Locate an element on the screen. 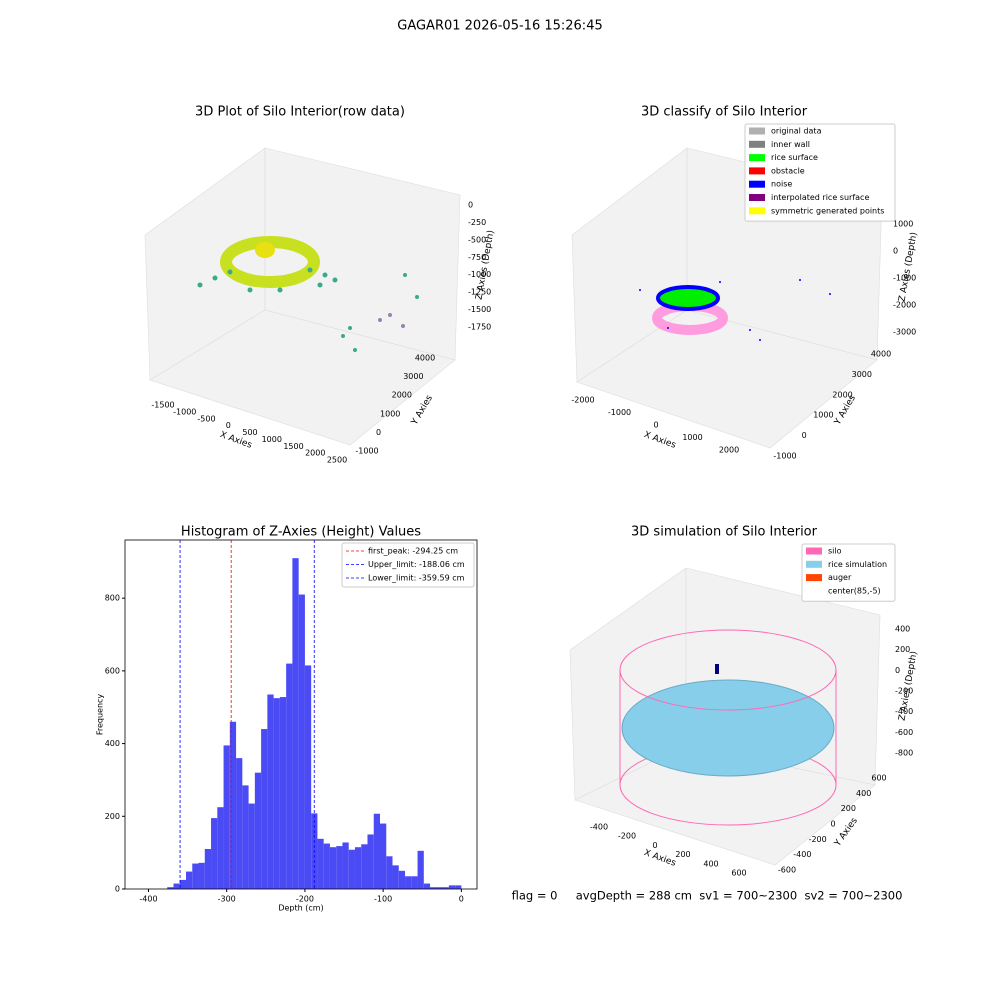 This screenshot has height=1000, width=1000. legend-label: auger is located at coordinates (840, 577).